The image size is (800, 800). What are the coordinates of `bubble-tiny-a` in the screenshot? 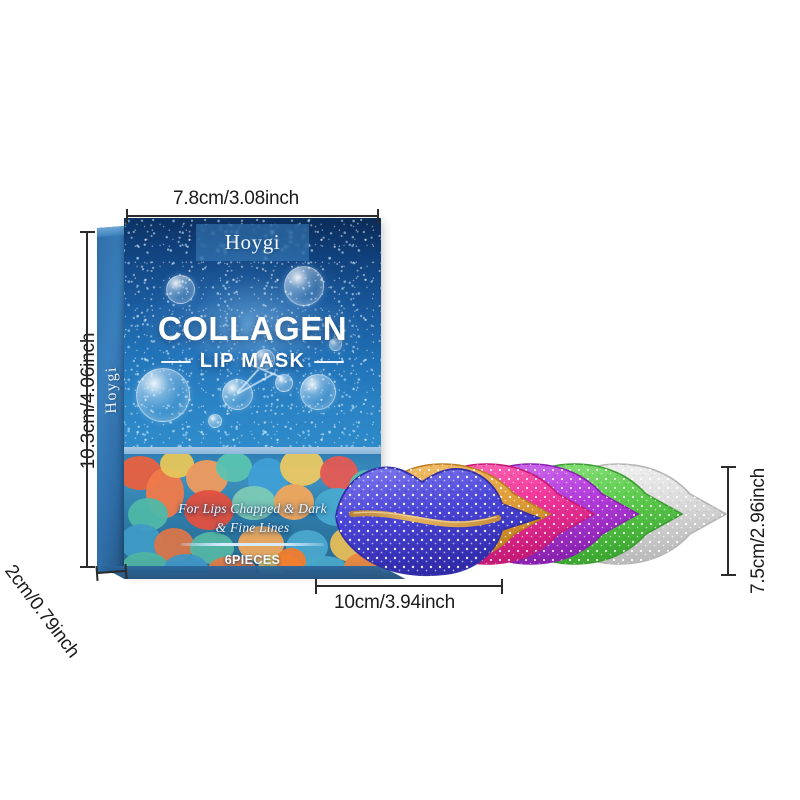 It's located at (215, 421).